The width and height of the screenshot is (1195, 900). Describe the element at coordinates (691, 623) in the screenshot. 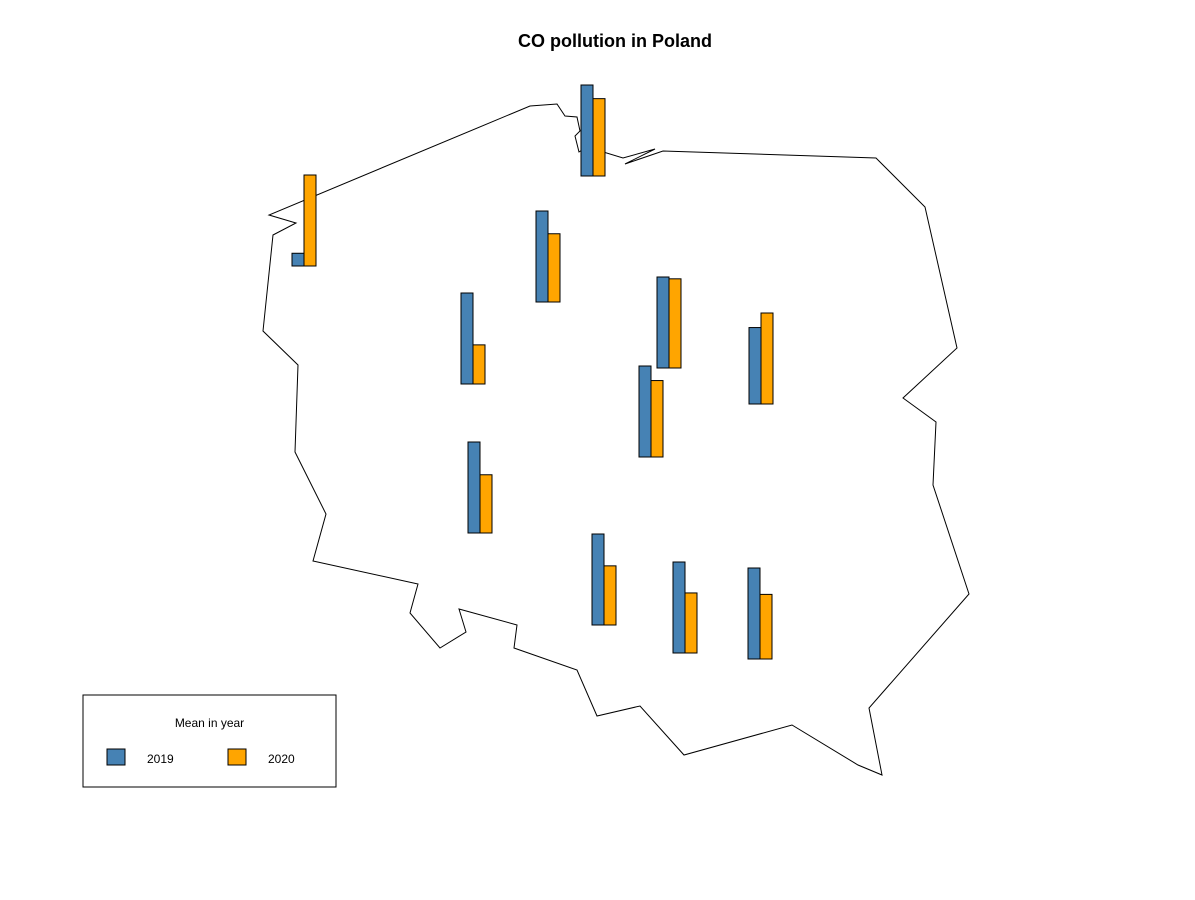

I see `bar-south-east-1-2020` at that location.